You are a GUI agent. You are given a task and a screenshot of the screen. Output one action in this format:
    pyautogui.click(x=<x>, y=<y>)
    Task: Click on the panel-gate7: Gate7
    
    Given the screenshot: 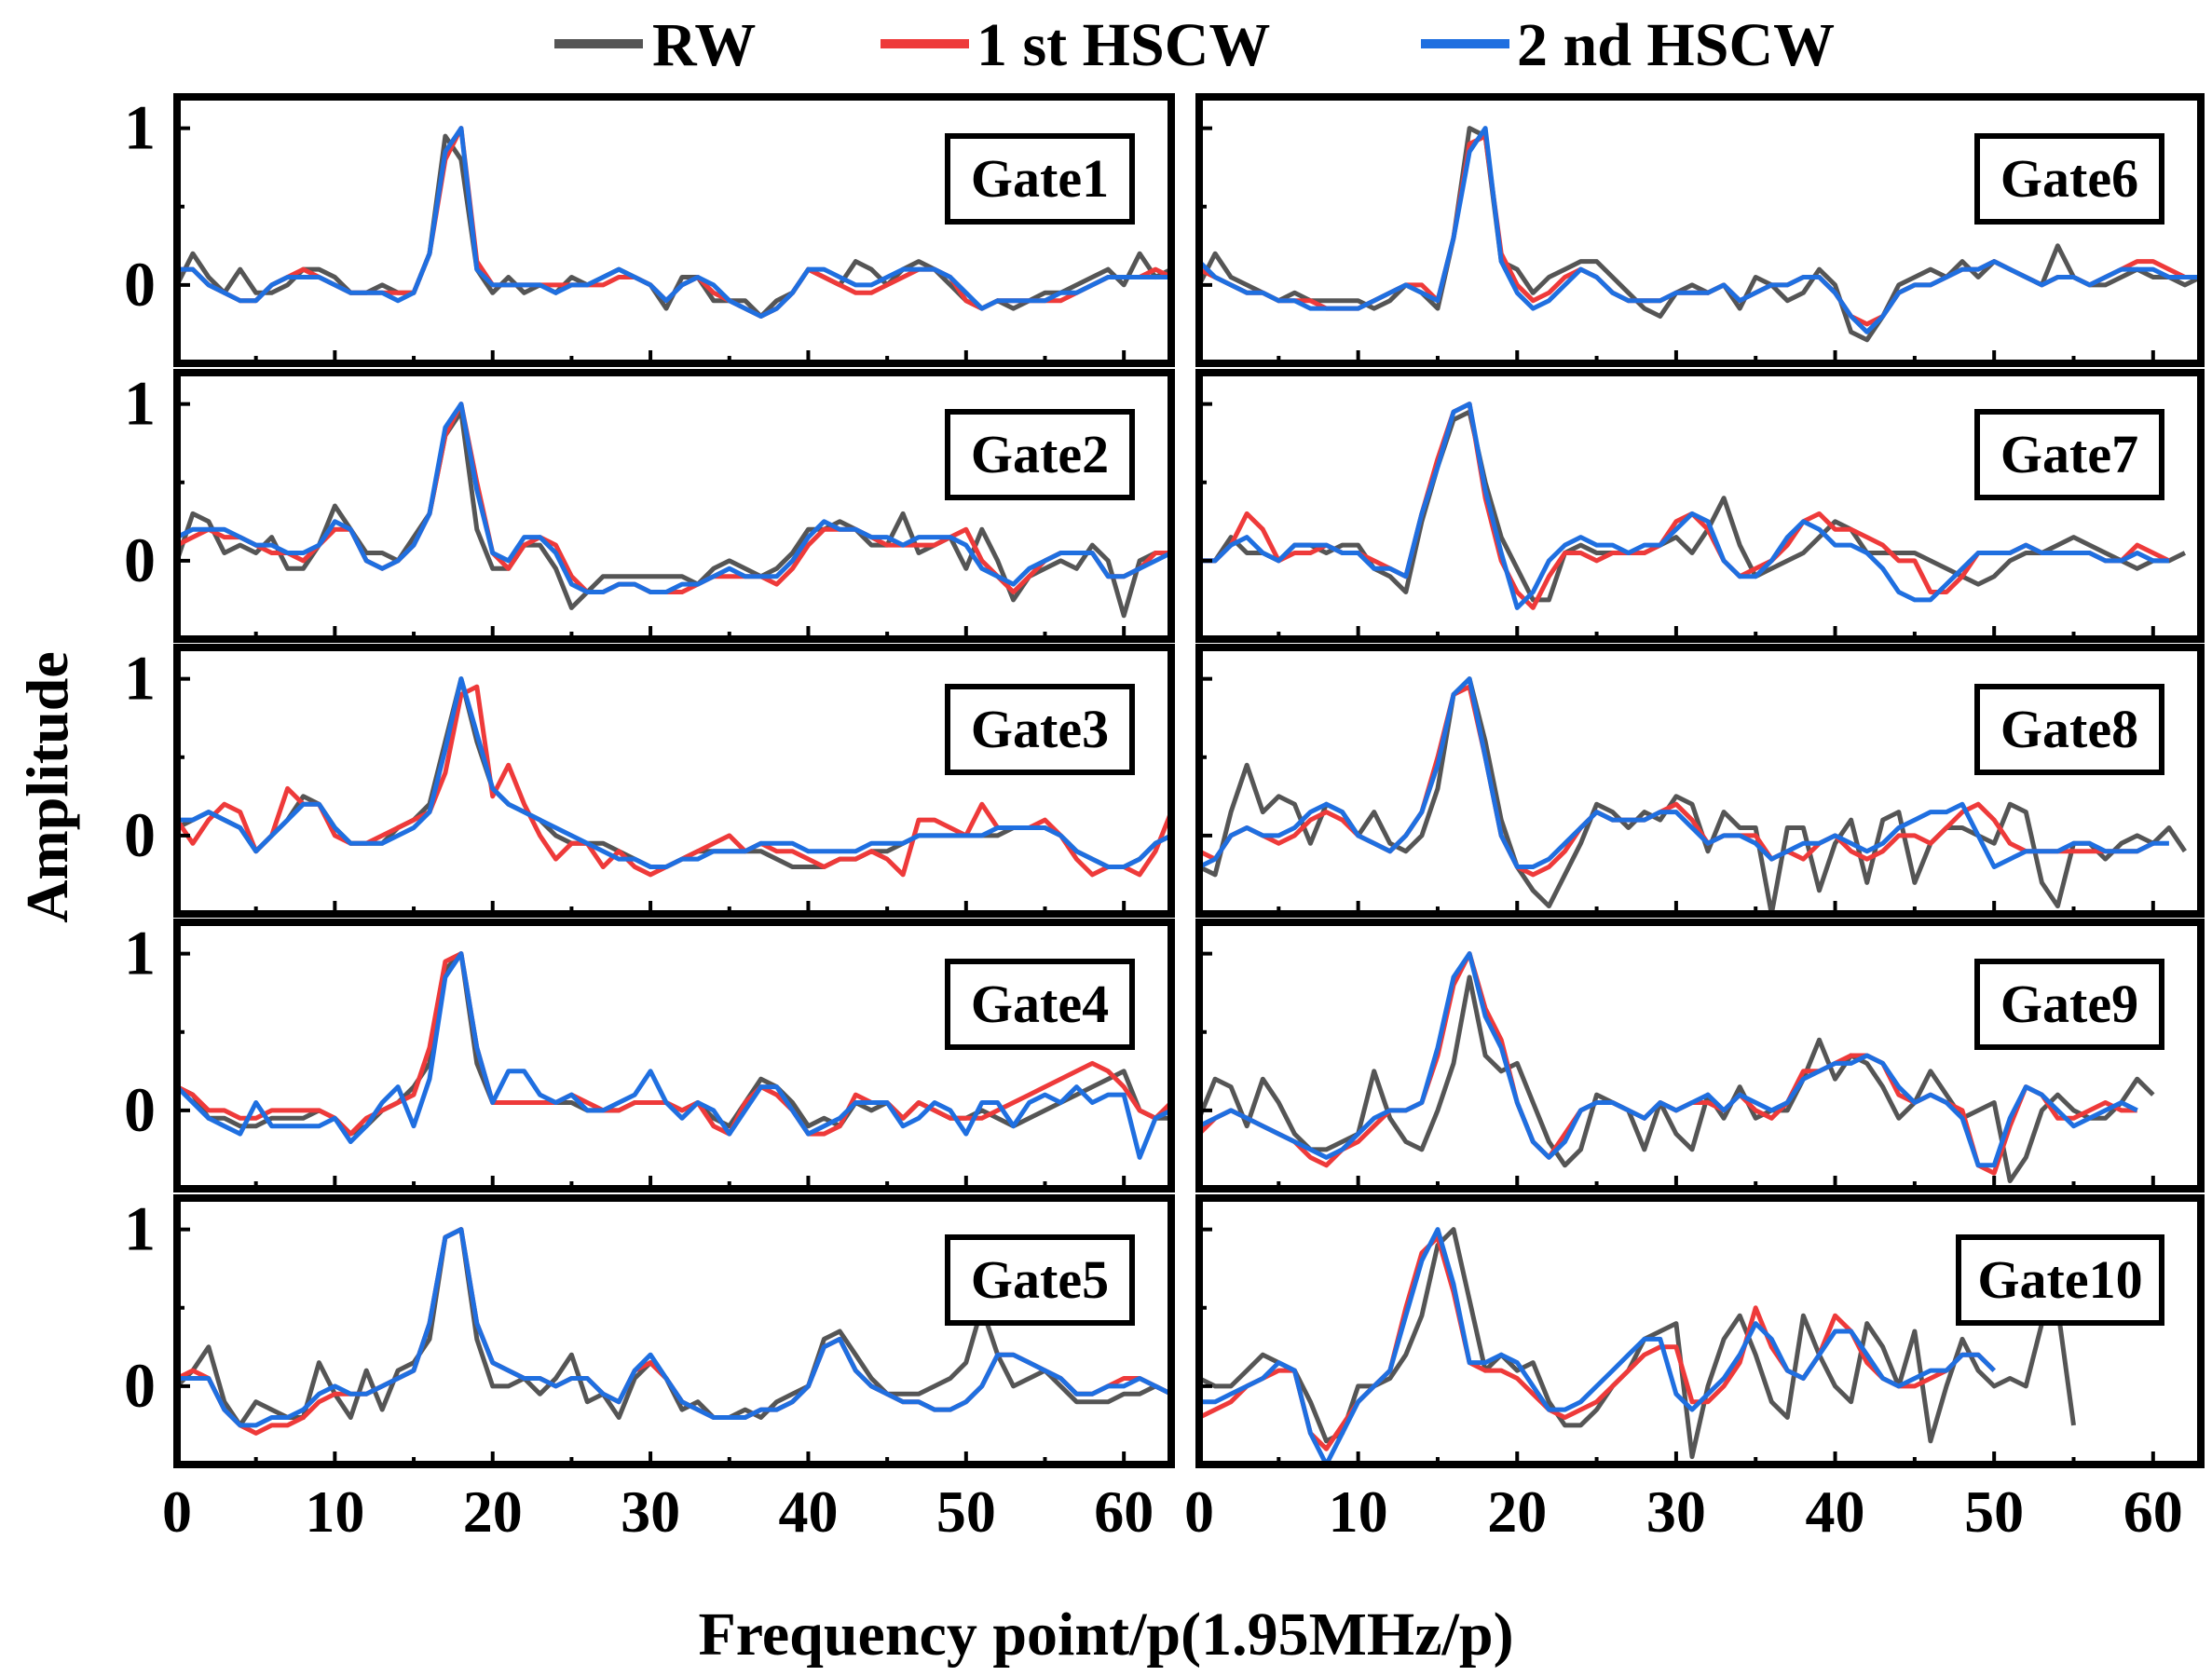 What is the action you would take?
    pyautogui.click(x=1700, y=506)
    